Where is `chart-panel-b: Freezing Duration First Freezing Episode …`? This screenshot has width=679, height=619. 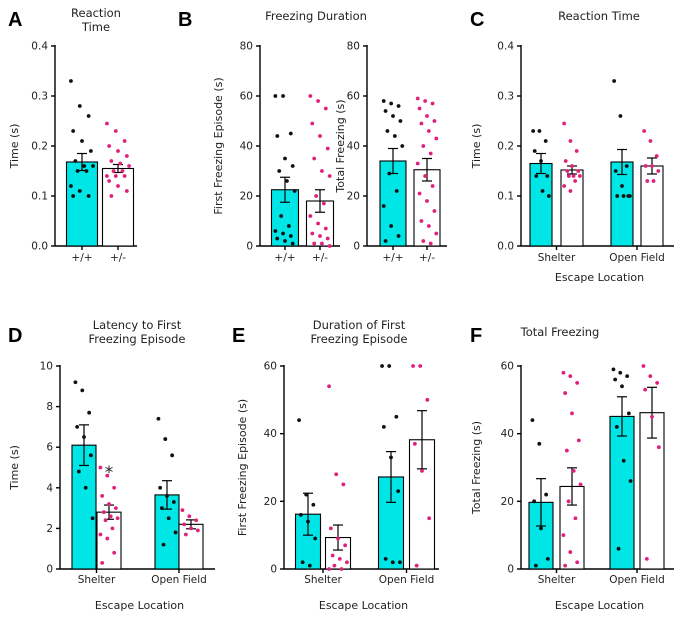
chart-panel-b: Freezing Duration First Freezing Episode … is located at coordinates (289, 136).